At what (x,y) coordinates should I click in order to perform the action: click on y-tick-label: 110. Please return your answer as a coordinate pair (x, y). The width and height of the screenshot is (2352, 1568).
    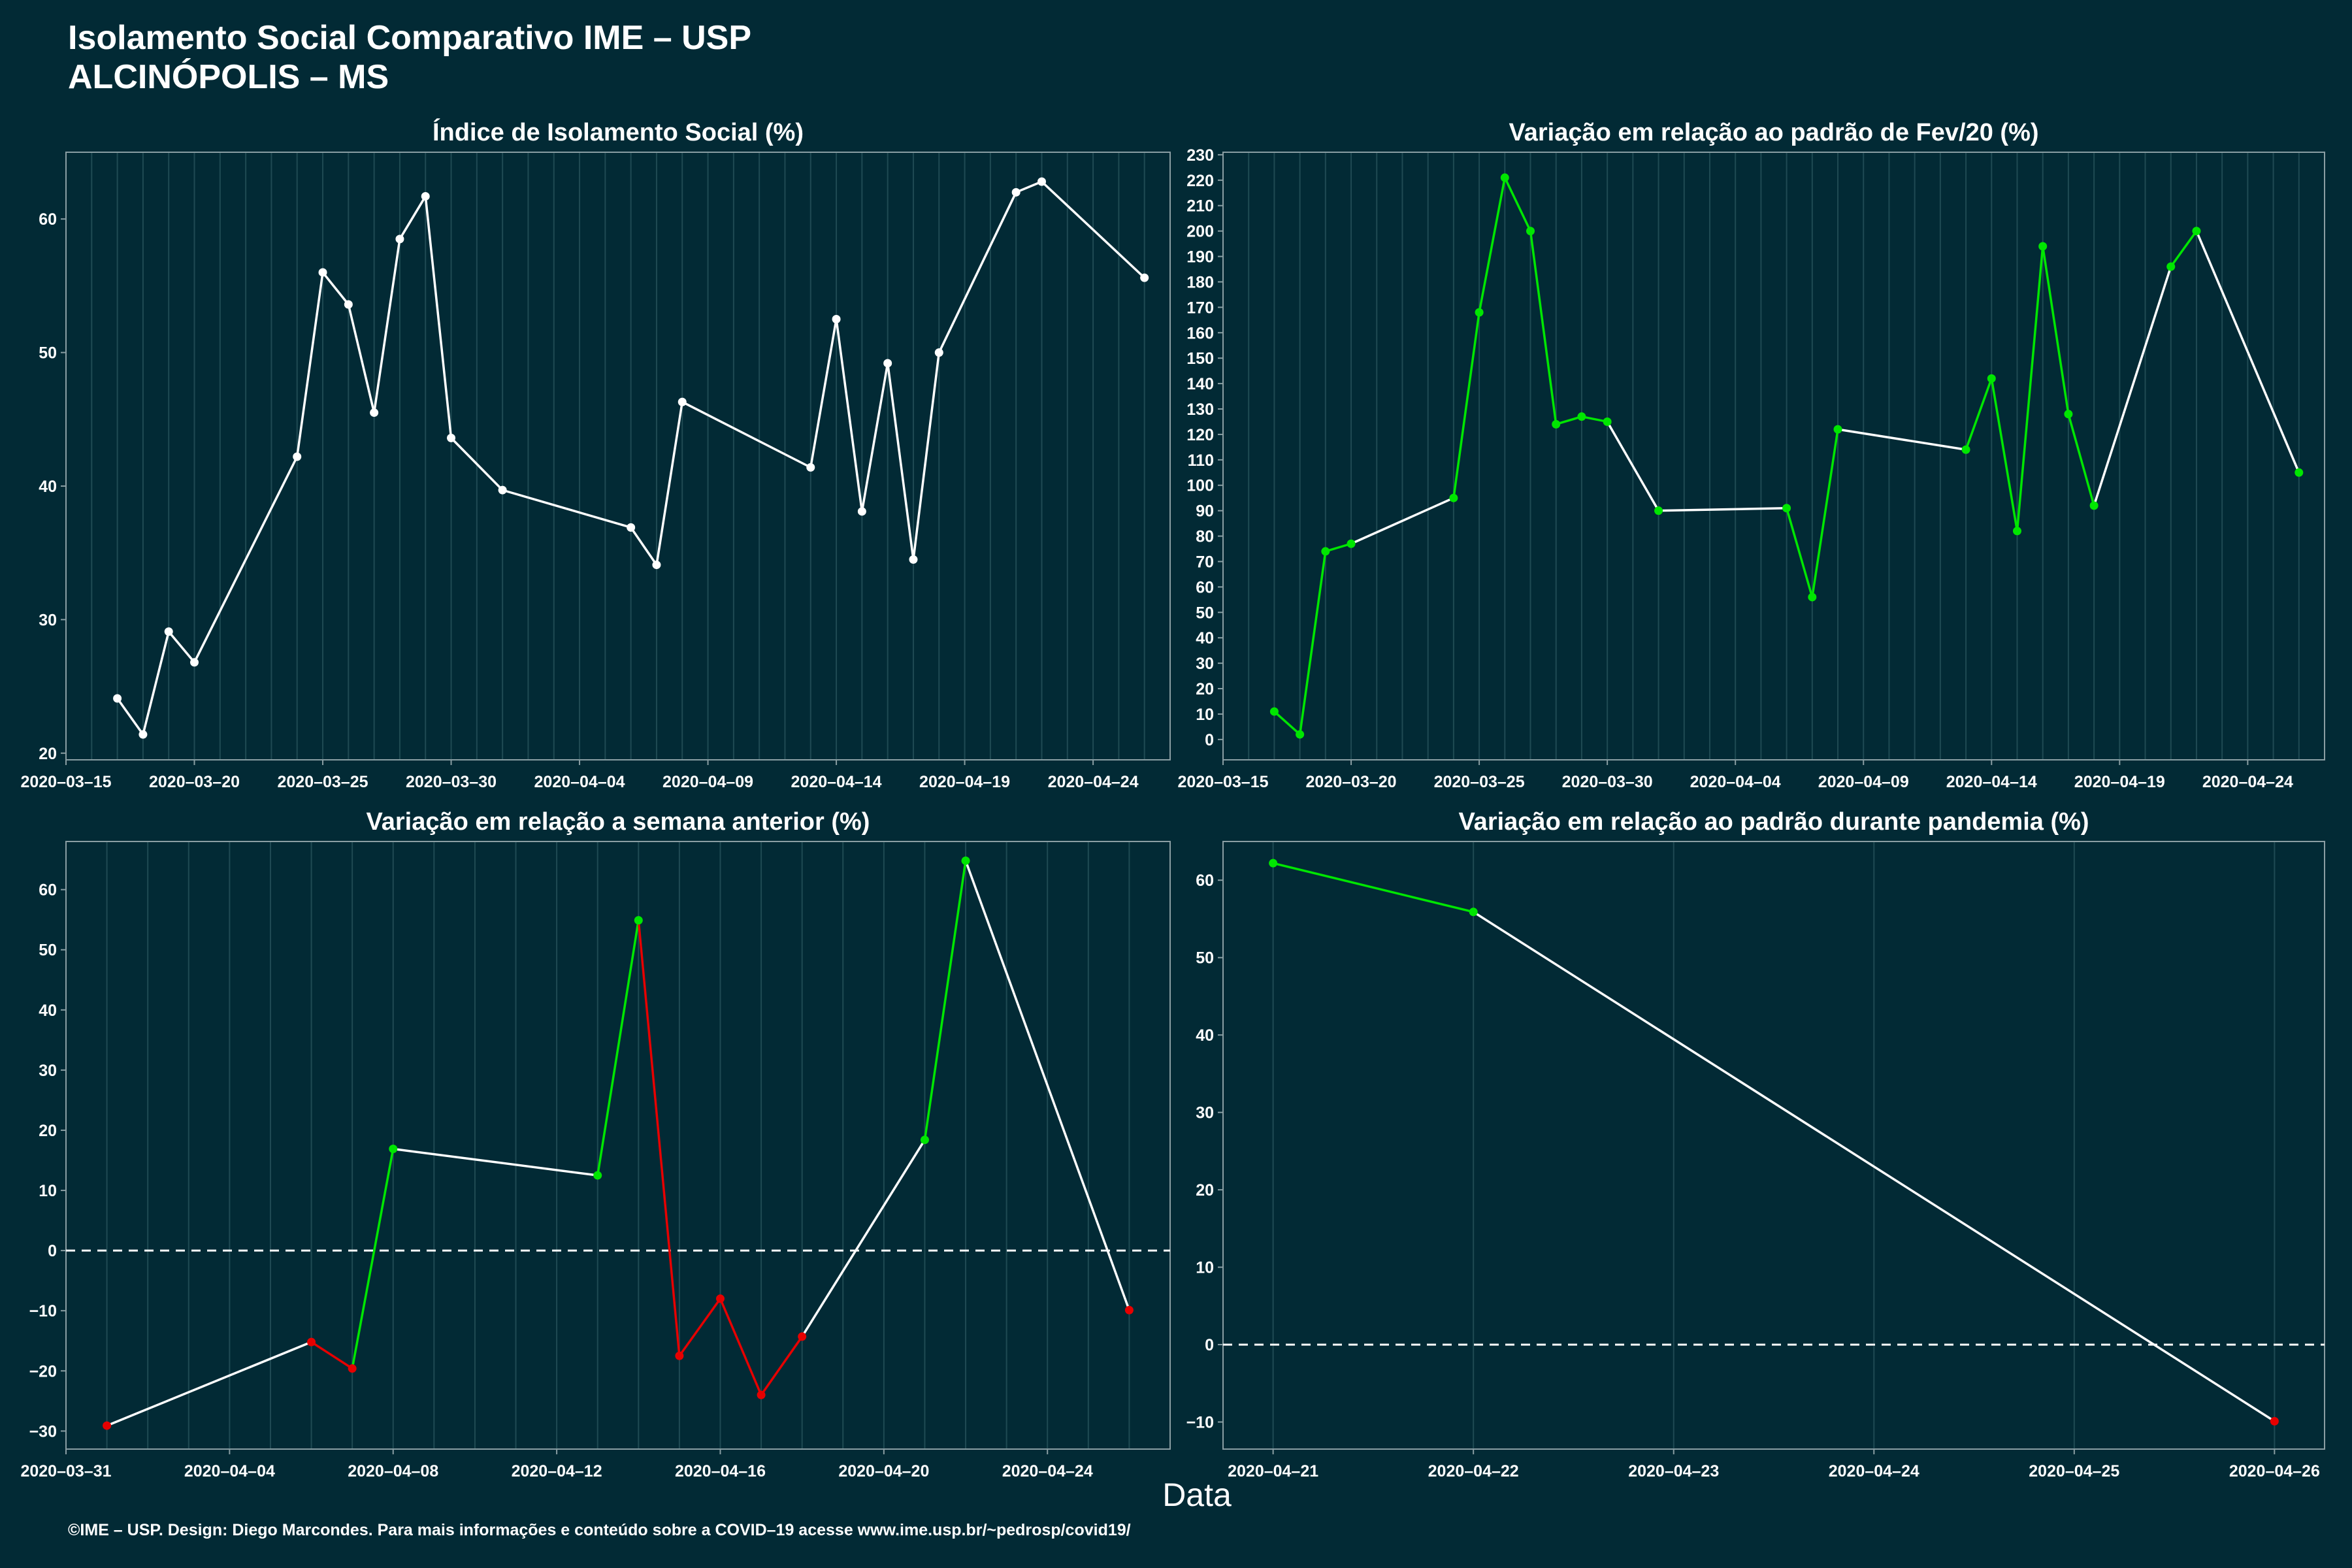
    Looking at the image, I should click on (1201, 460).